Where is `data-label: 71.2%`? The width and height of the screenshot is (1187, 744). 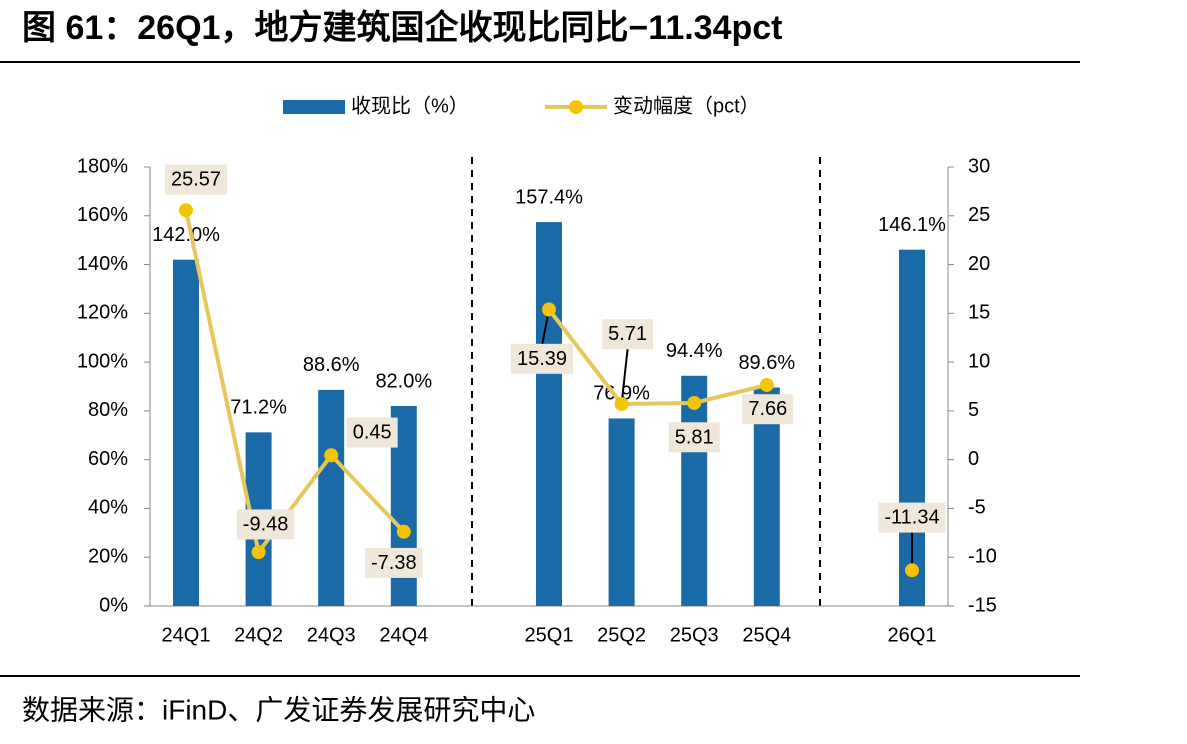
data-label: 71.2% is located at coordinates (258, 408).